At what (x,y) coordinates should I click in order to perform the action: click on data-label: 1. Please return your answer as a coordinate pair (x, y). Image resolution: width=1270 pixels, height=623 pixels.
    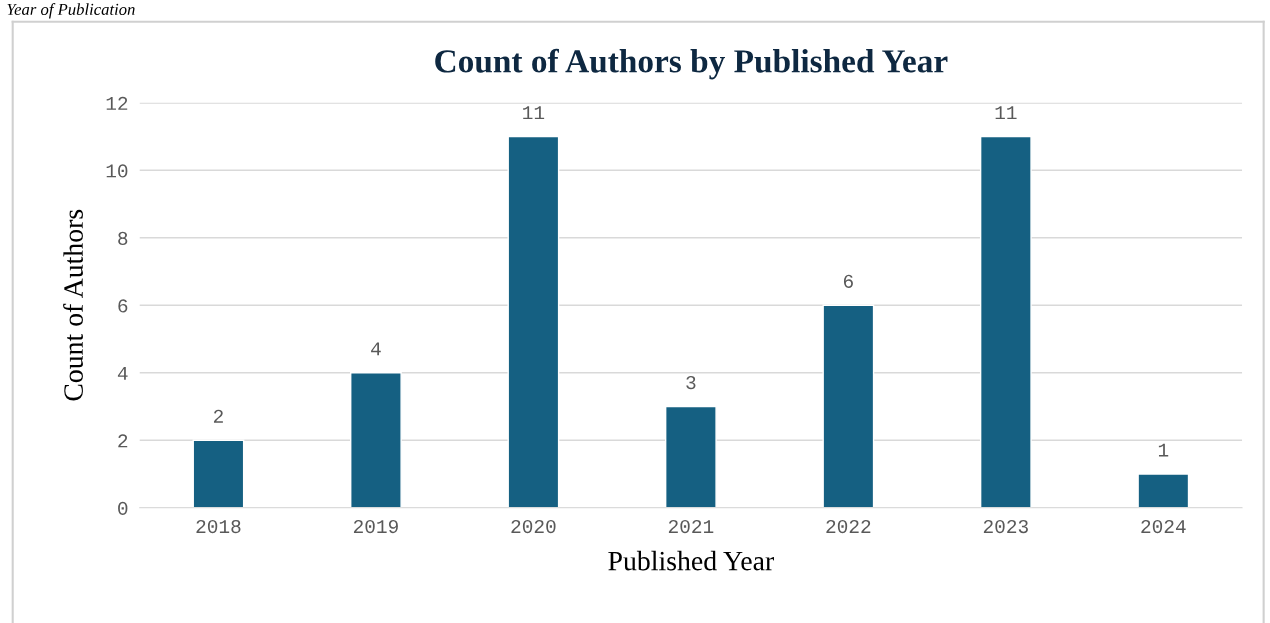
    Looking at the image, I should click on (1163, 450).